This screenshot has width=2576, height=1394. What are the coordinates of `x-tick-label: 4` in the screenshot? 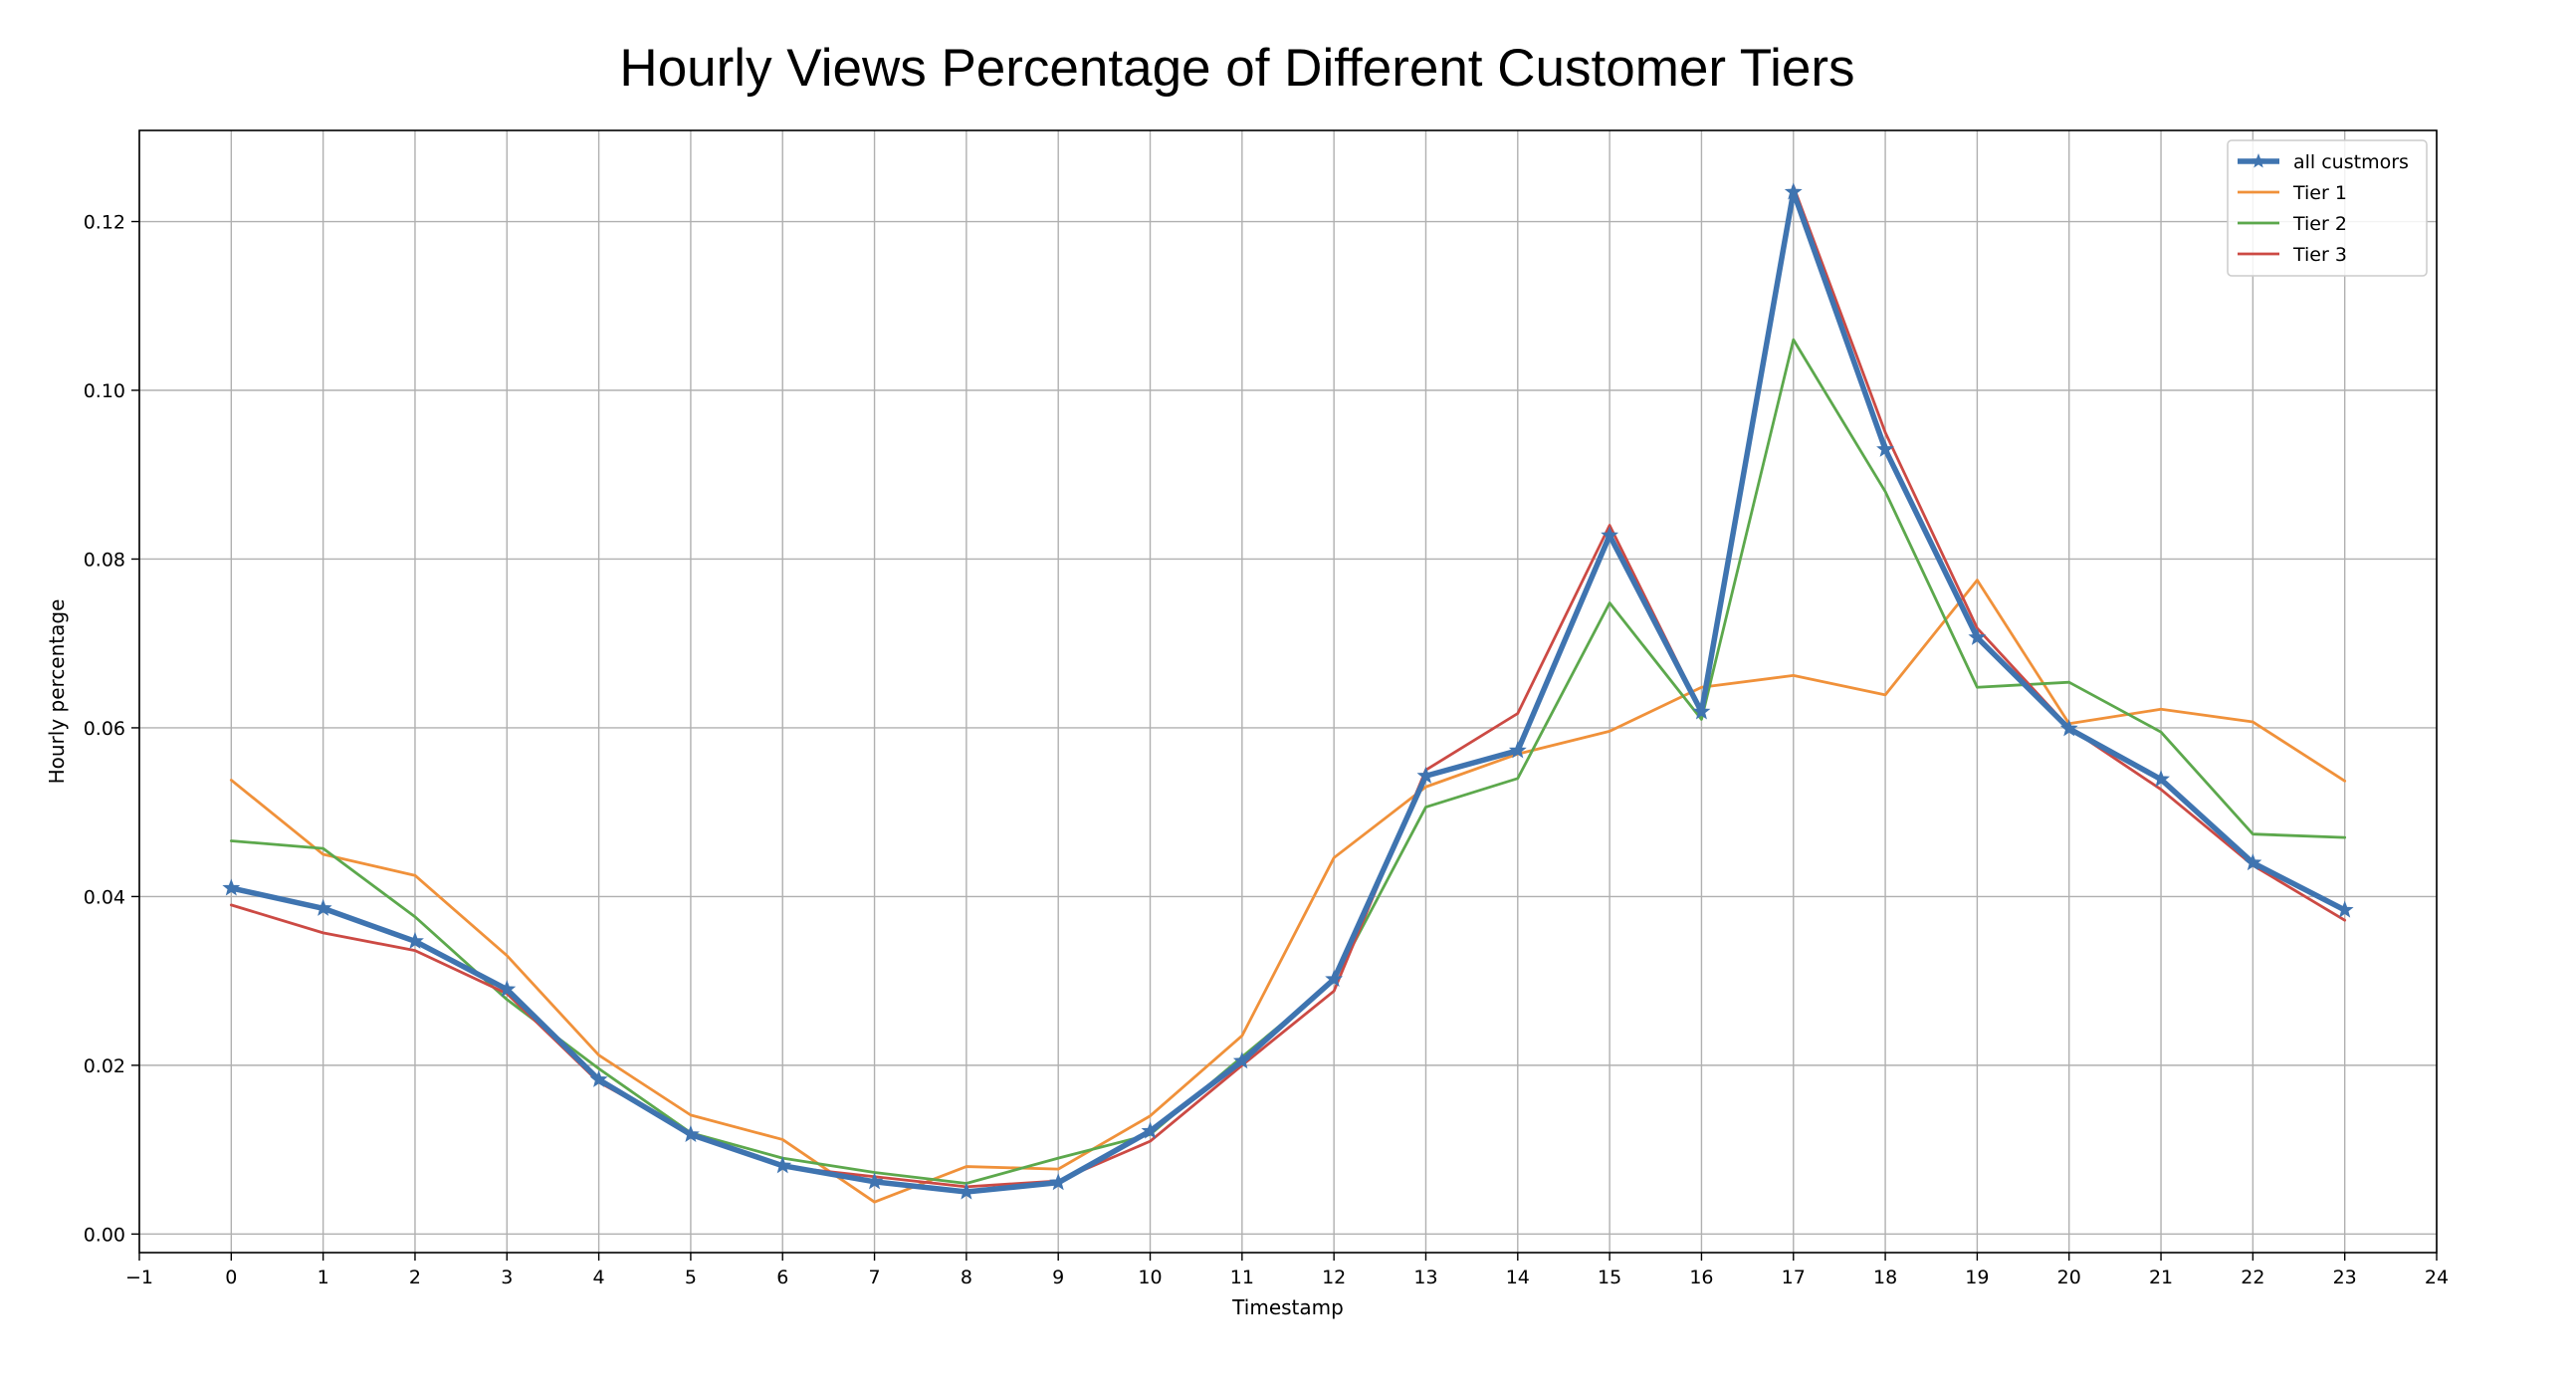 It's located at (599, 1277).